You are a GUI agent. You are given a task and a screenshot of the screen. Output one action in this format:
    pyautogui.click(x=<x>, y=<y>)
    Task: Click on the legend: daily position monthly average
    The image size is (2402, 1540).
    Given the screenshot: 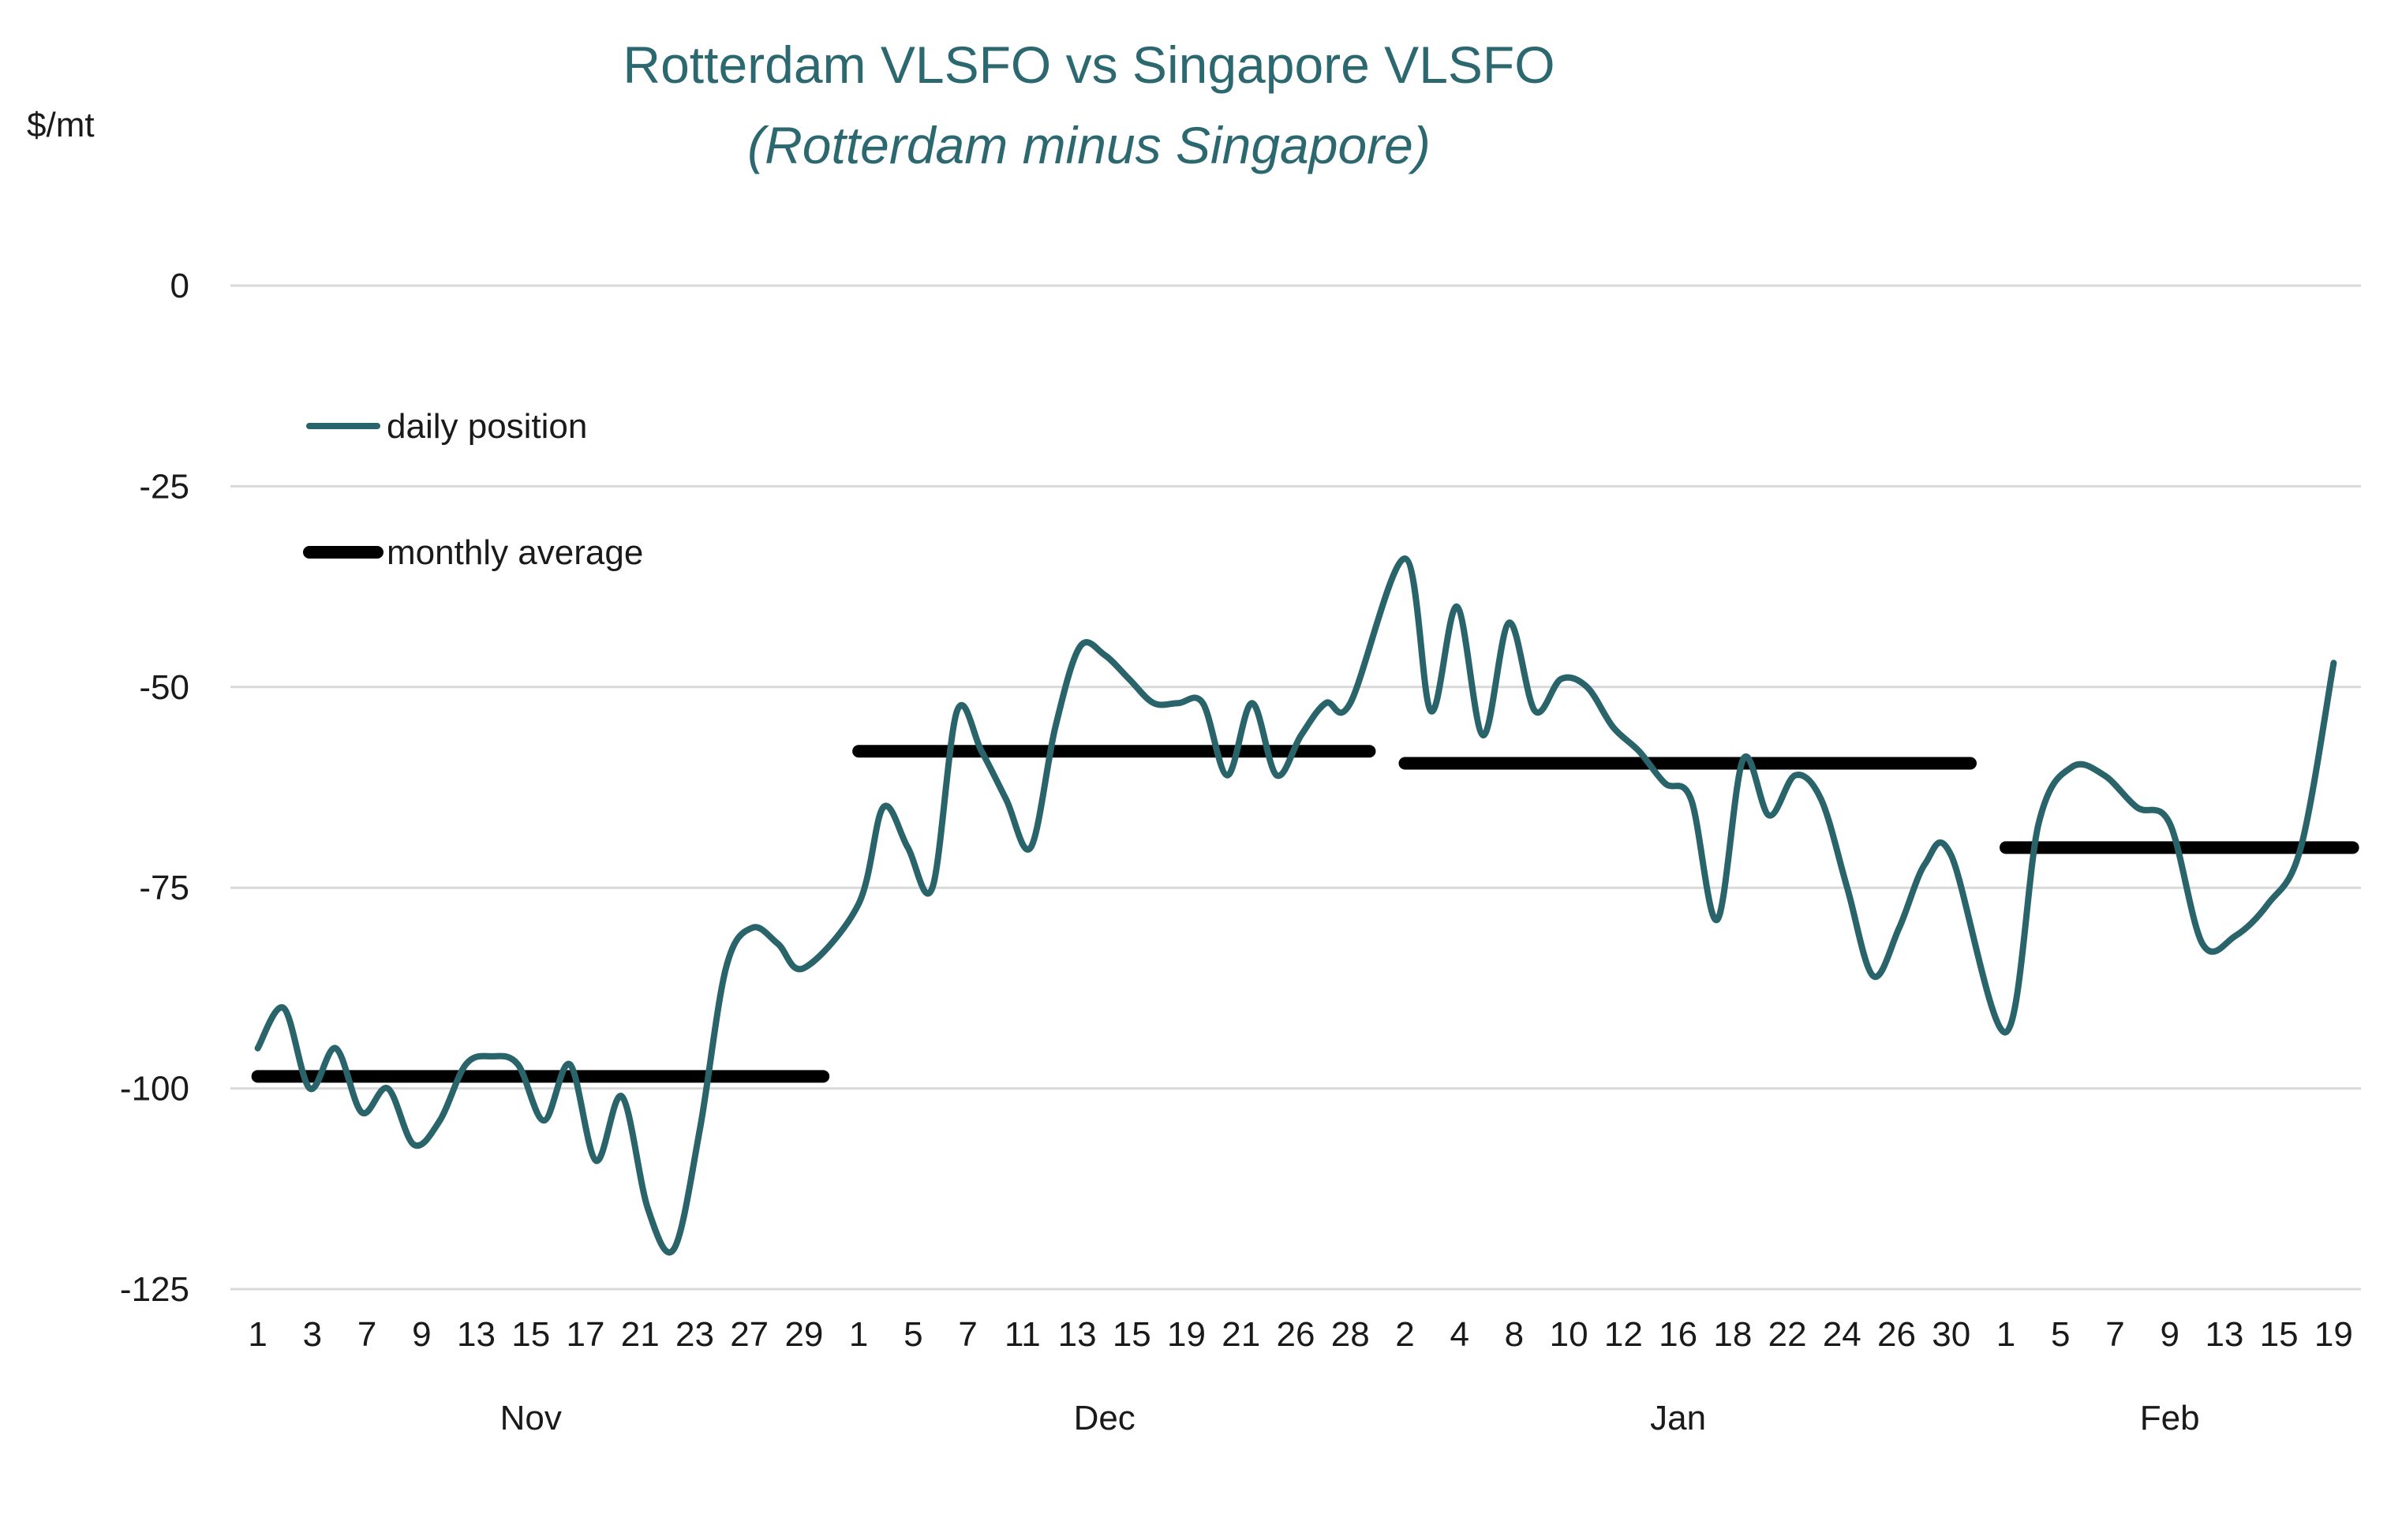 What is the action you would take?
    pyautogui.click(x=473, y=489)
    